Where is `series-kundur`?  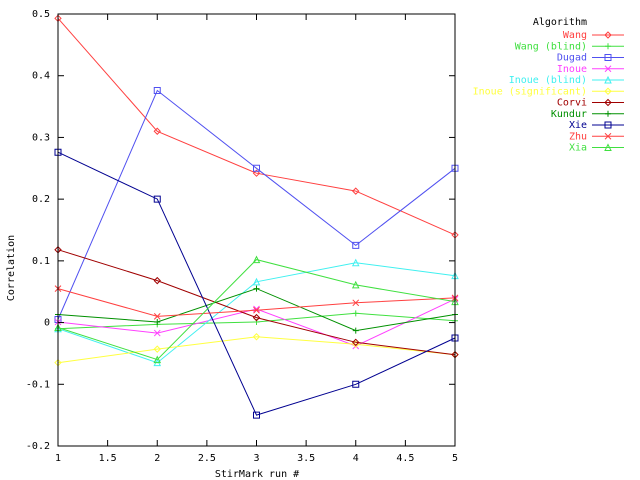 series-kundur is located at coordinates (256, 309).